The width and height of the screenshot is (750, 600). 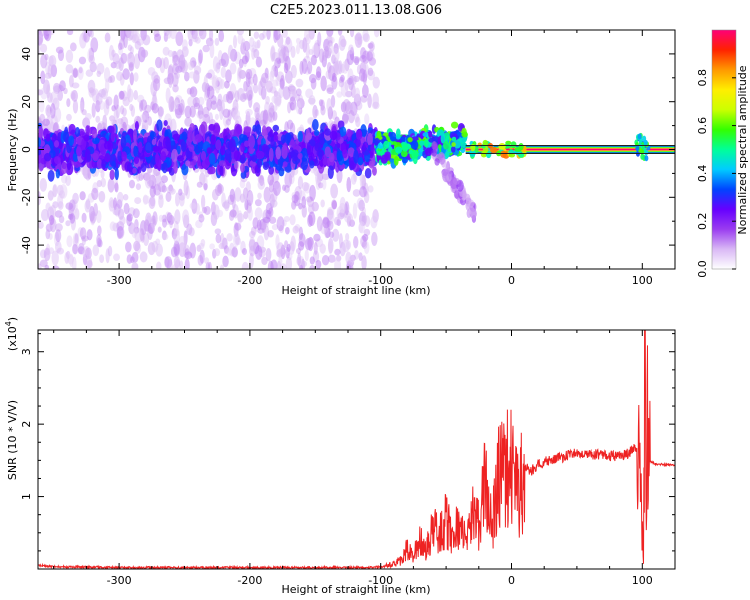 What do you see at coordinates (26, 149) in the screenshot?
I see `spectrogram-y-tick-label: 0` at bounding box center [26, 149].